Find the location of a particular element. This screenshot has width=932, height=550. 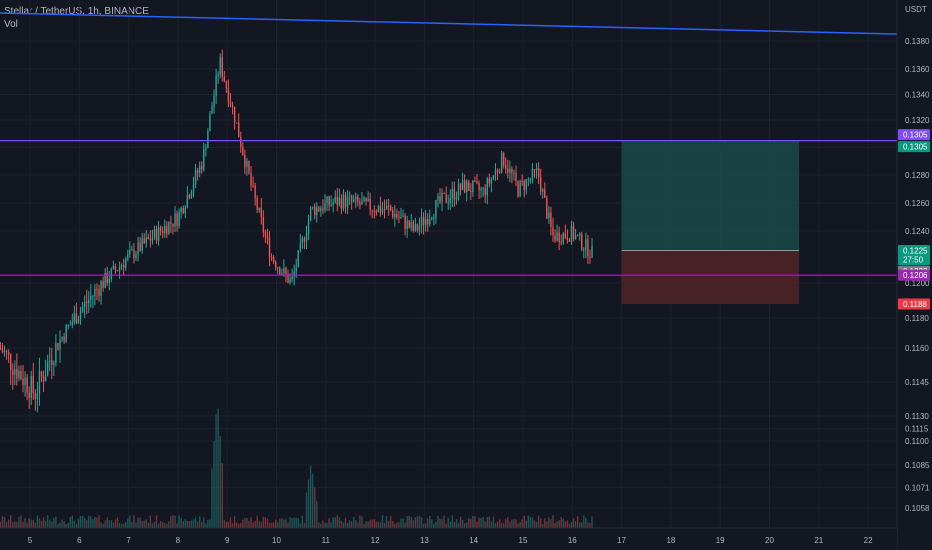

time-tick-label: 21 is located at coordinates (818, 540).